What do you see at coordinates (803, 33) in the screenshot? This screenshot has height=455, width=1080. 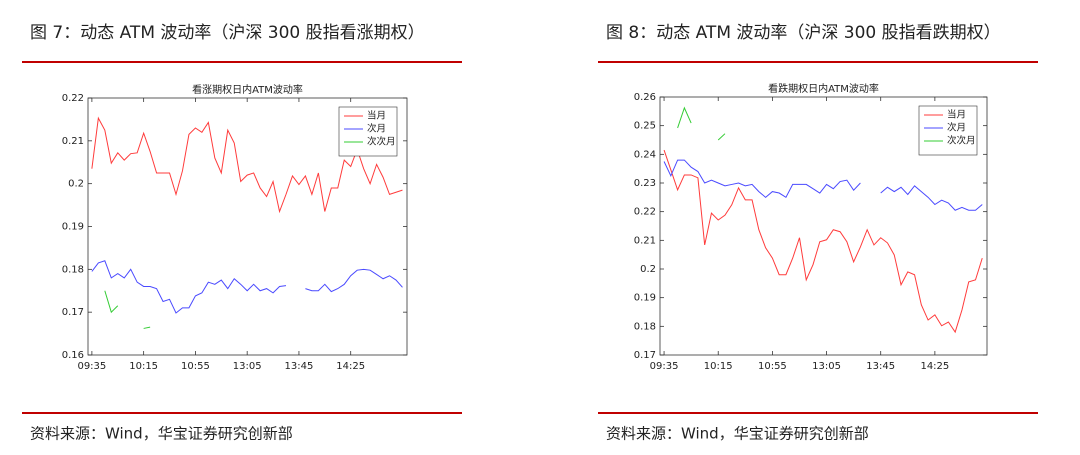 I see `figure-caption: 图 8：动态 ATM 波动率（沪深 300 股指看跌期权）` at bounding box center [803, 33].